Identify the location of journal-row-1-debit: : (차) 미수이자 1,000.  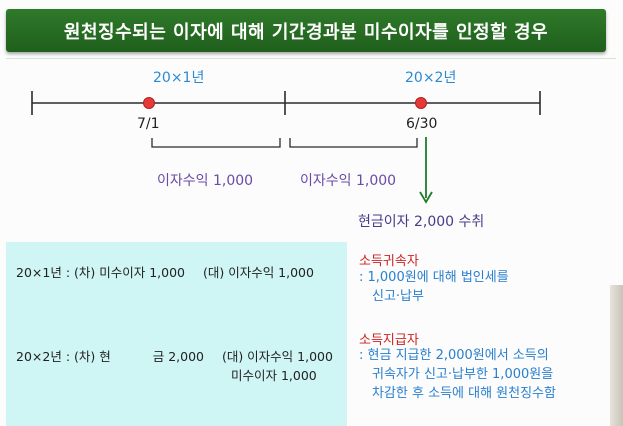
(125, 272).